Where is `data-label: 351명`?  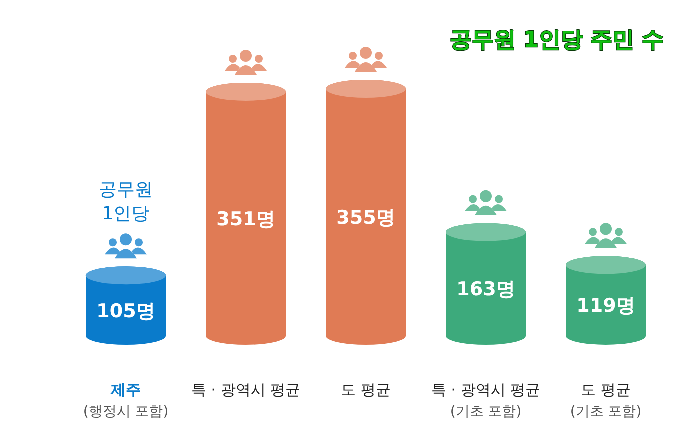 data-label: 351명 is located at coordinates (246, 219).